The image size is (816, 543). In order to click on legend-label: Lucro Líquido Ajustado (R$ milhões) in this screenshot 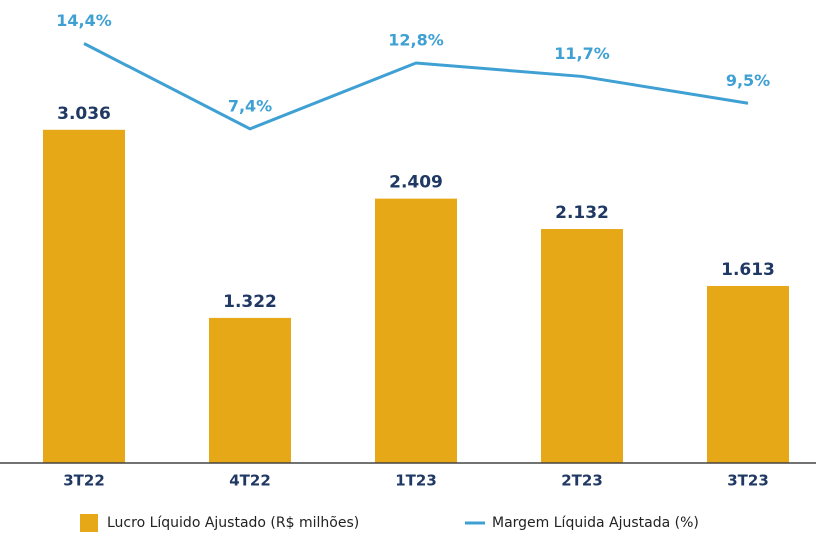, I will do `click(233, 523)`.